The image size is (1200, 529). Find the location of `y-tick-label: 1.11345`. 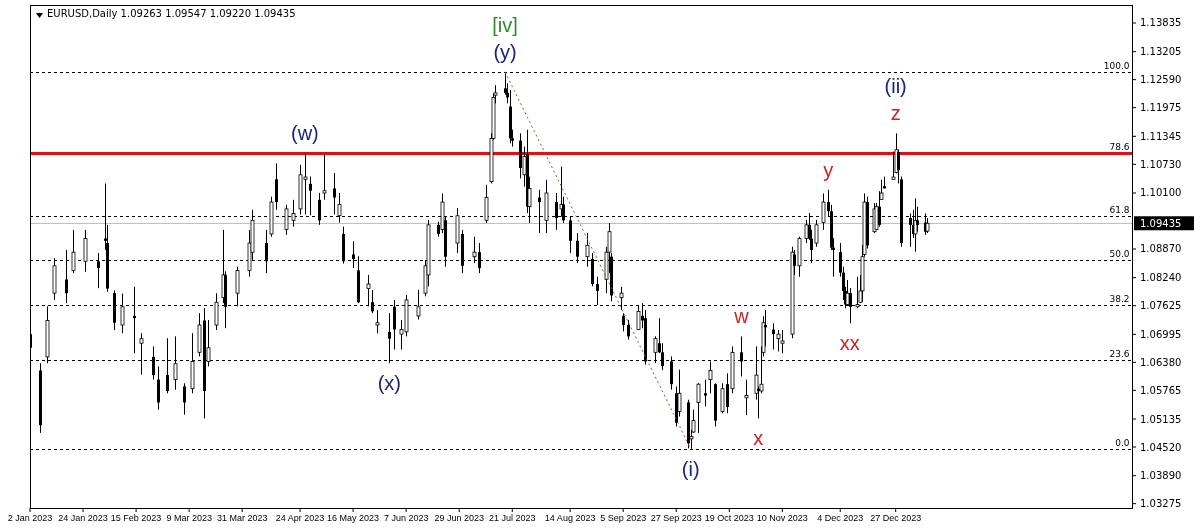

y-tick-label: 1.11345 is located at coordinates (1161, 136).